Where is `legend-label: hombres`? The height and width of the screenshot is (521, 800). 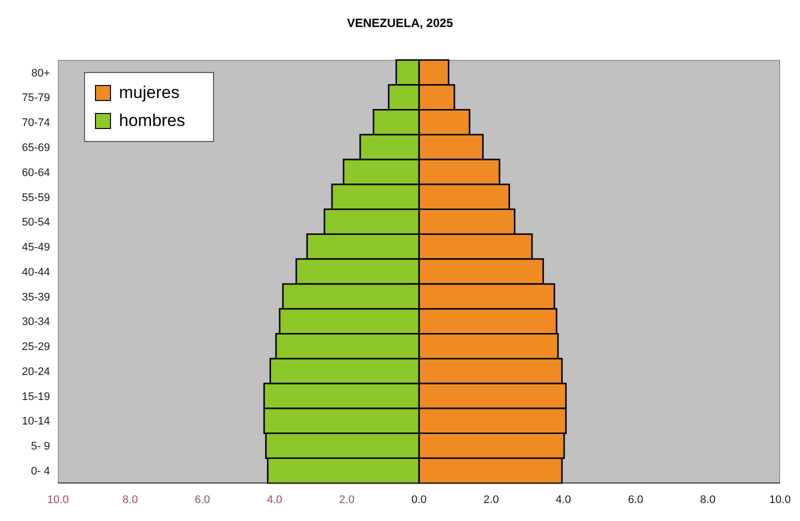
legend-label: hombres is located at coordinates (152, 121).